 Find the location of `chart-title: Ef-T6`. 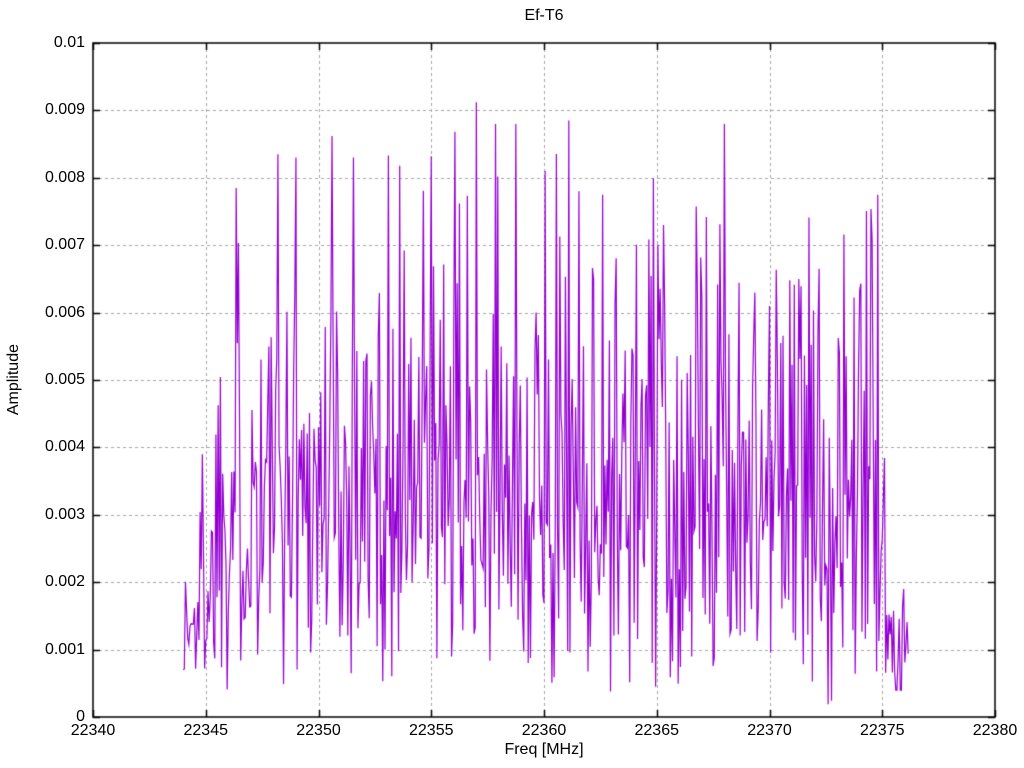

chart-title: Ef-T6 is located at coordinates (544, 15).